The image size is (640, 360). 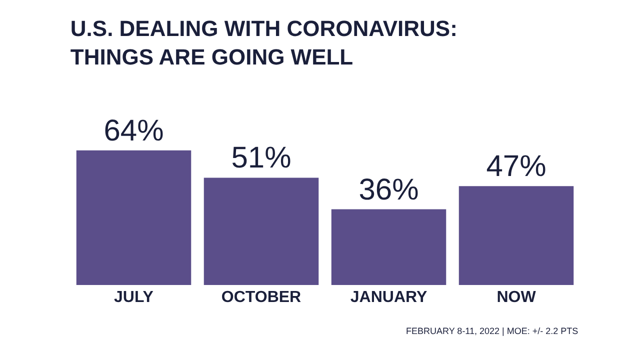 What do you see at coordinates (134, 131) in the screenshot?
I see `data-label: 64%` at bounding box center [134, 131].